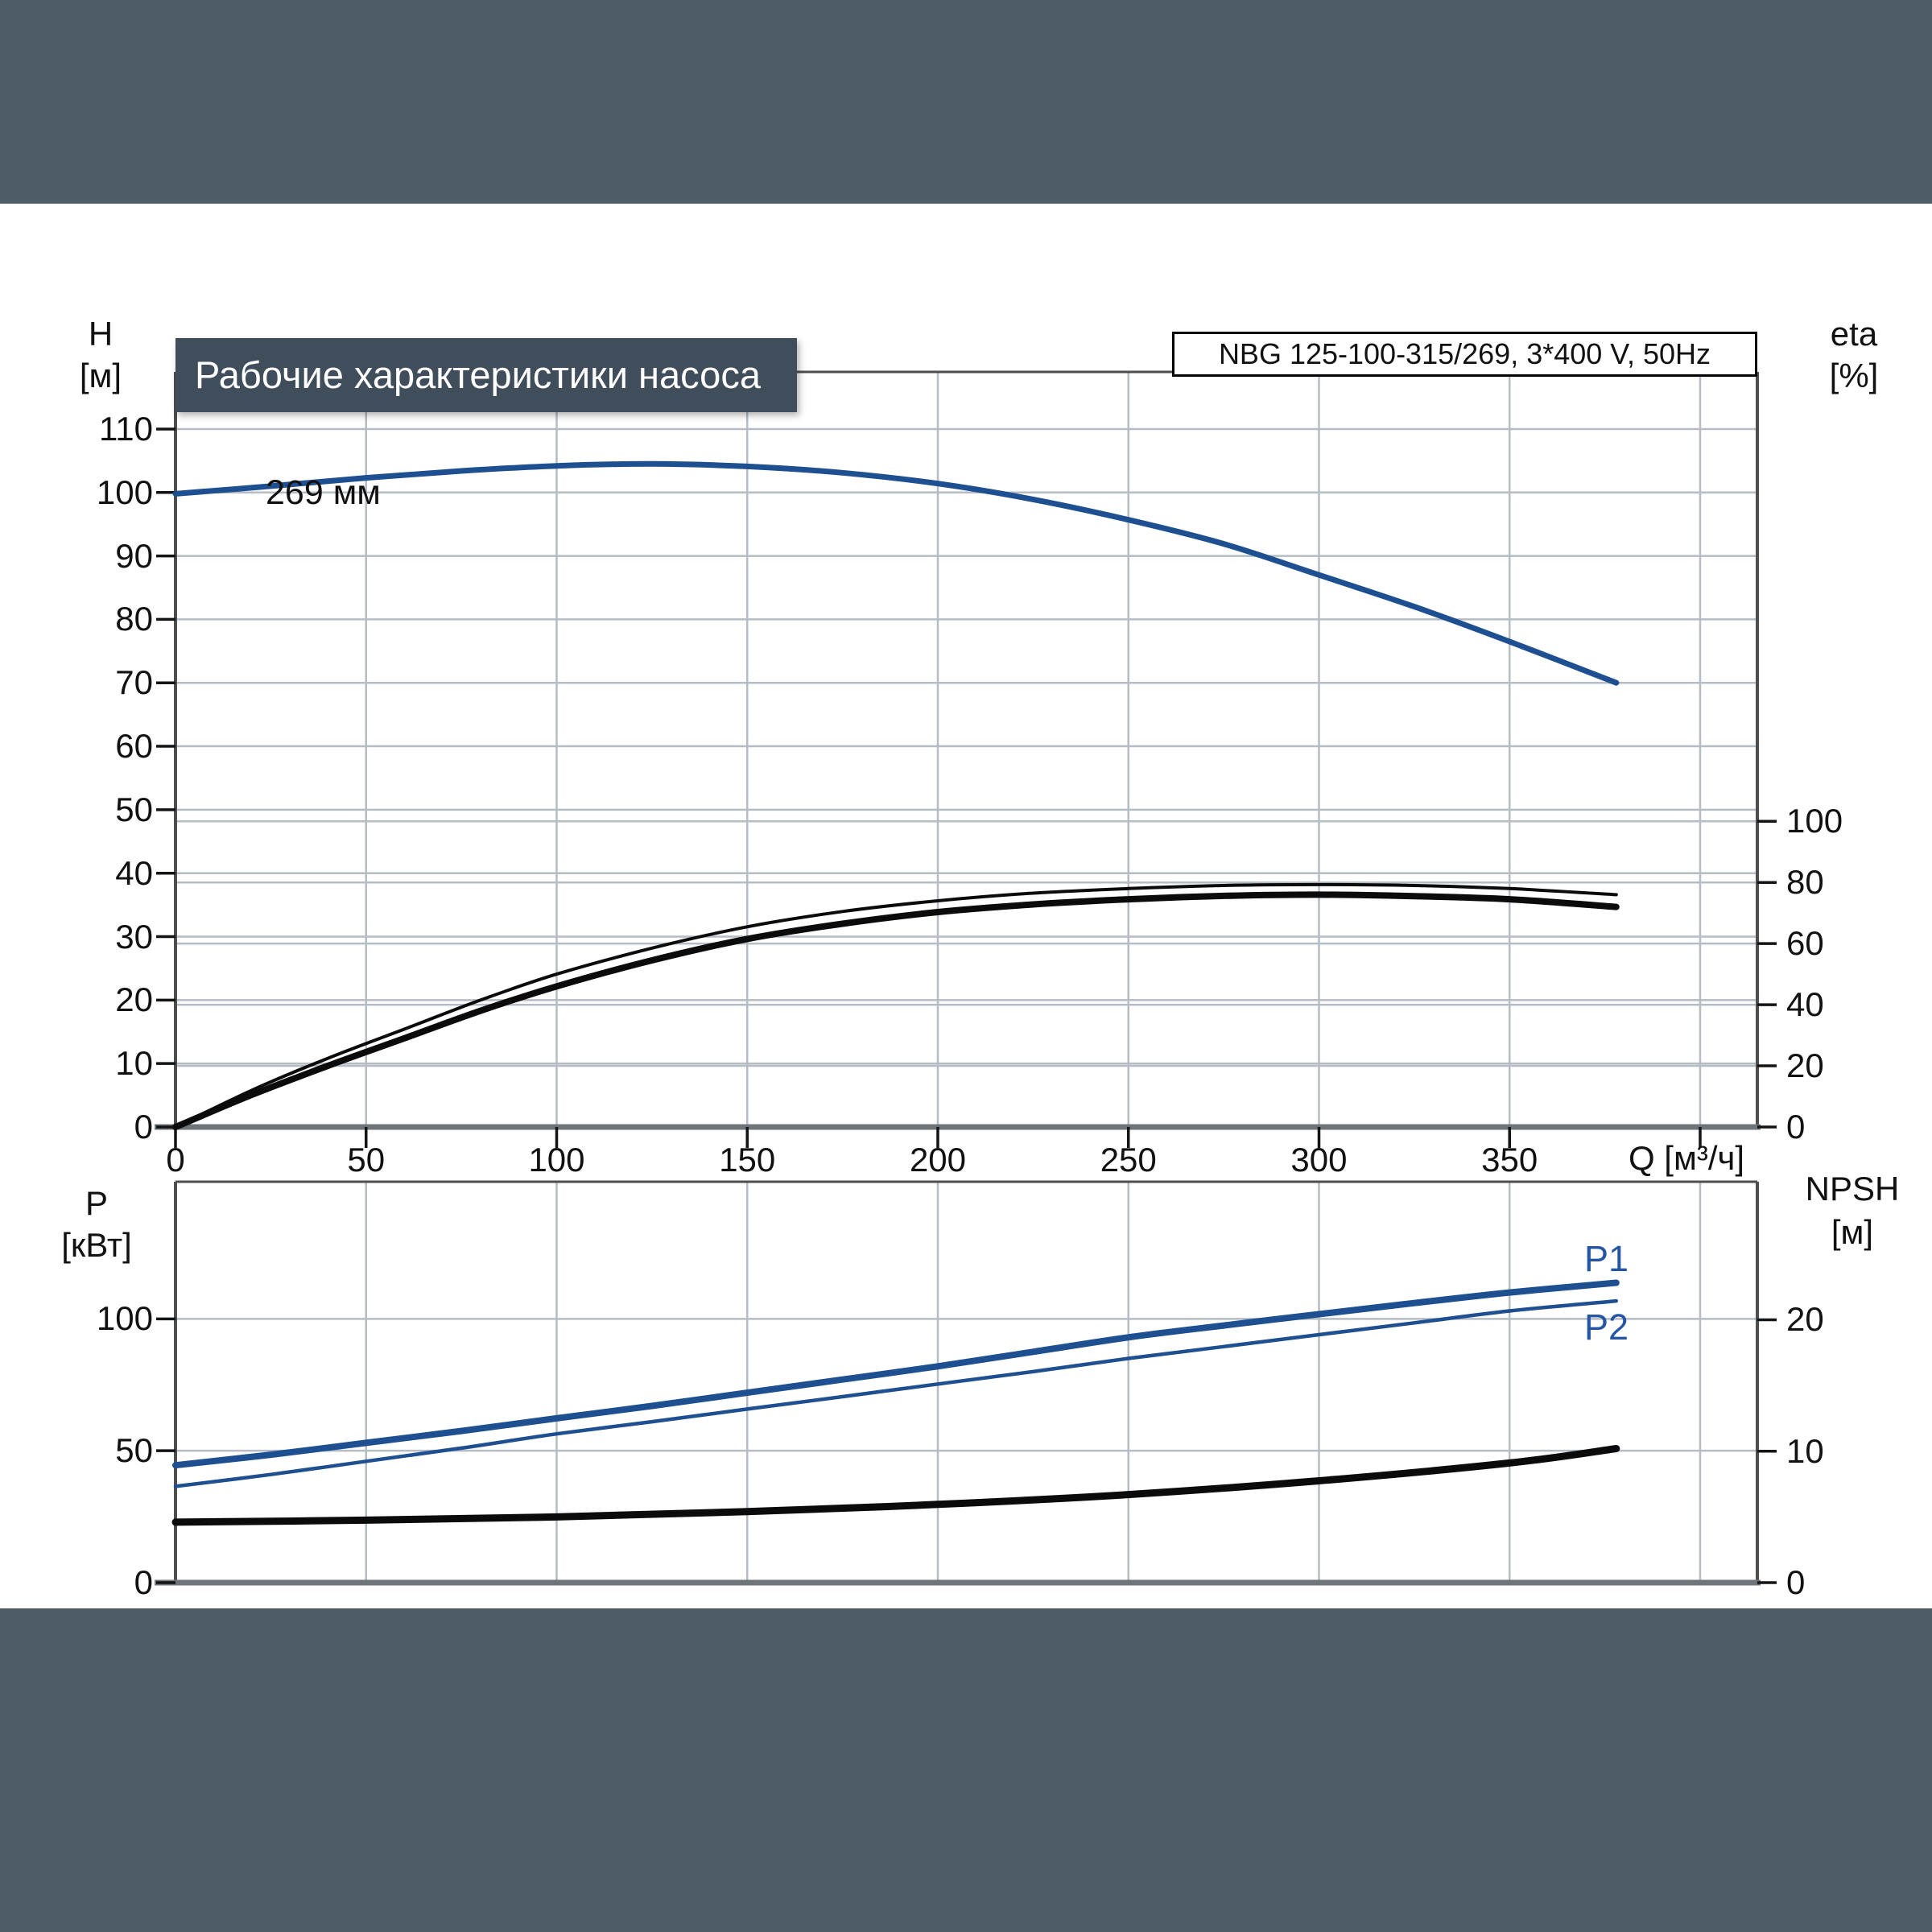 This screenshot has width=1932, height=1932. I want to click on letterbox-top, so click(966, 102).